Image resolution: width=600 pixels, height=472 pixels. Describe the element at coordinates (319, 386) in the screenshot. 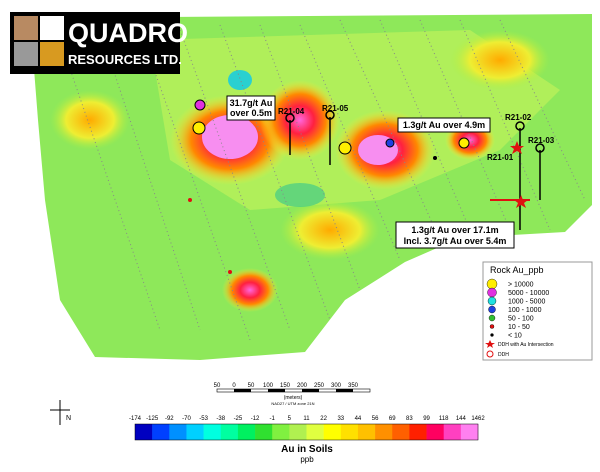

I see `scale-label: 250` at that location.